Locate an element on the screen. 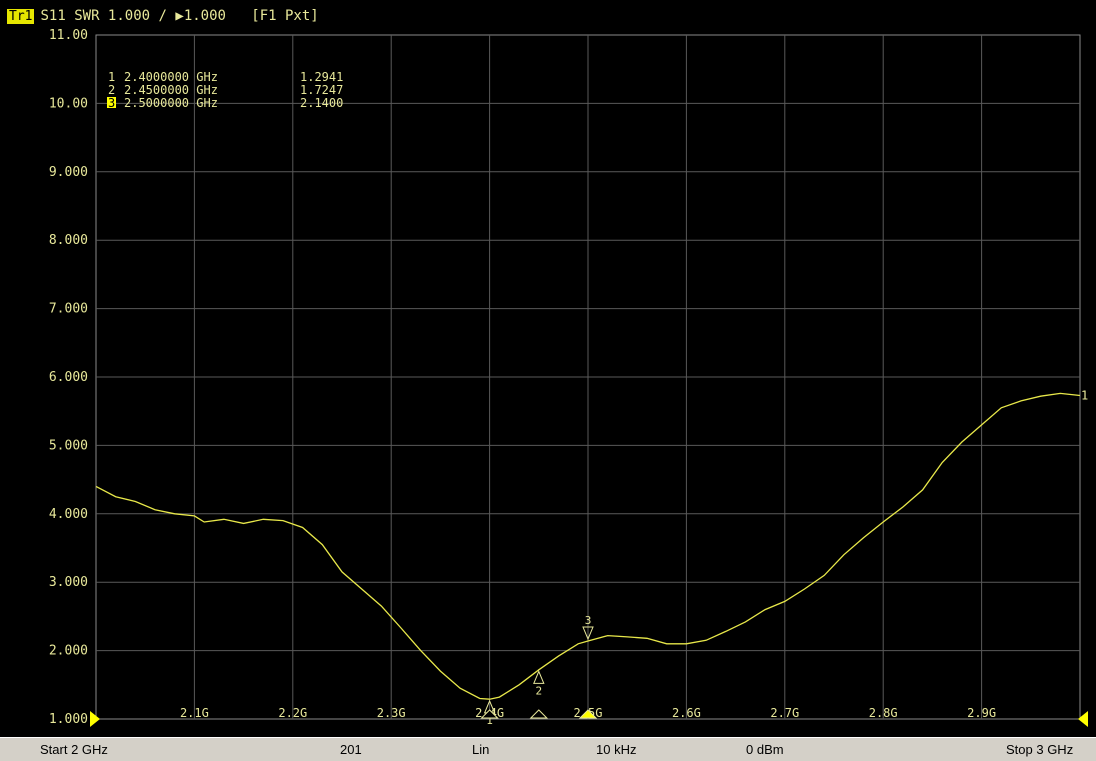  x-tick-label: 2.6G is located at coordinates (686, 713).